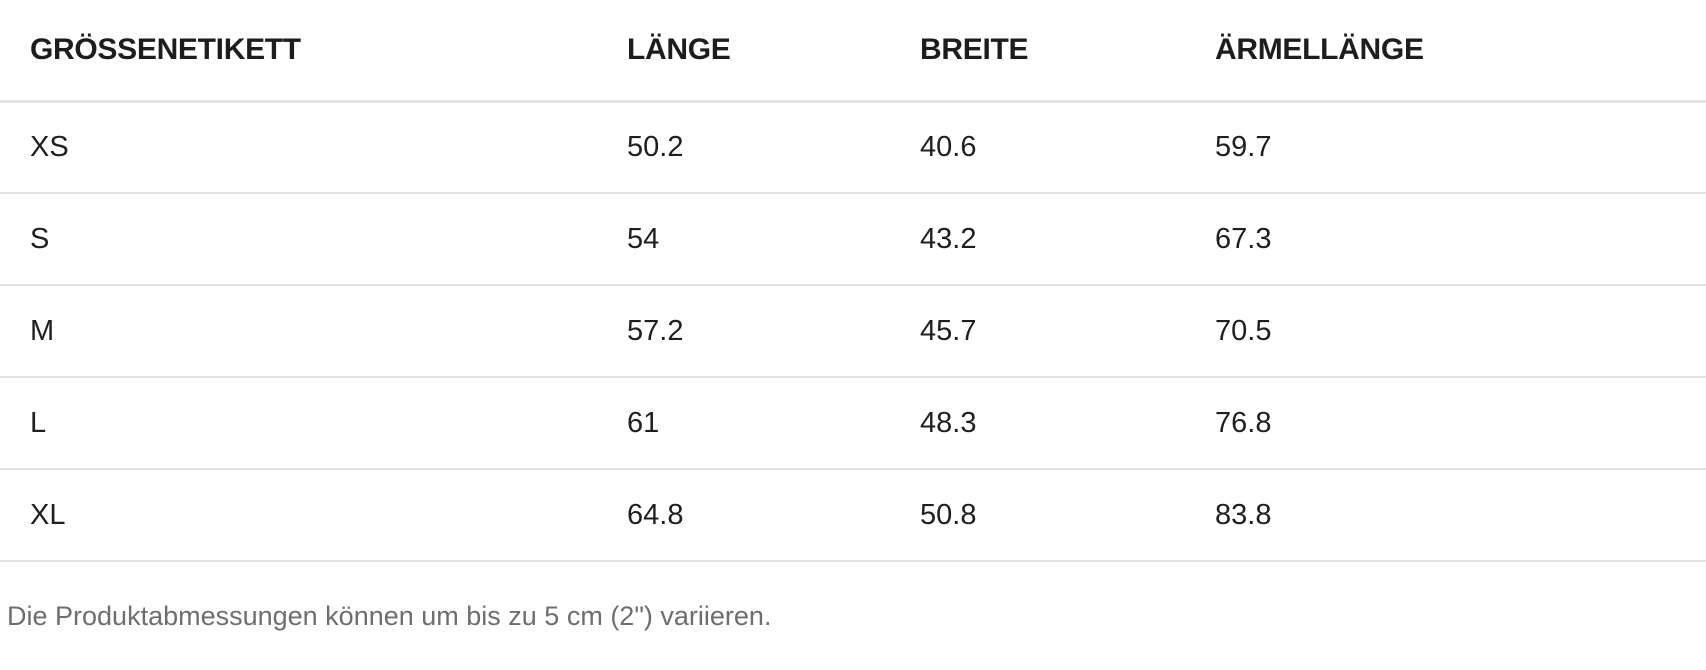 Image resolution: width=1706 pixels, height=670 pixels. I want to click on length-cell: 61, so click(773, 423).